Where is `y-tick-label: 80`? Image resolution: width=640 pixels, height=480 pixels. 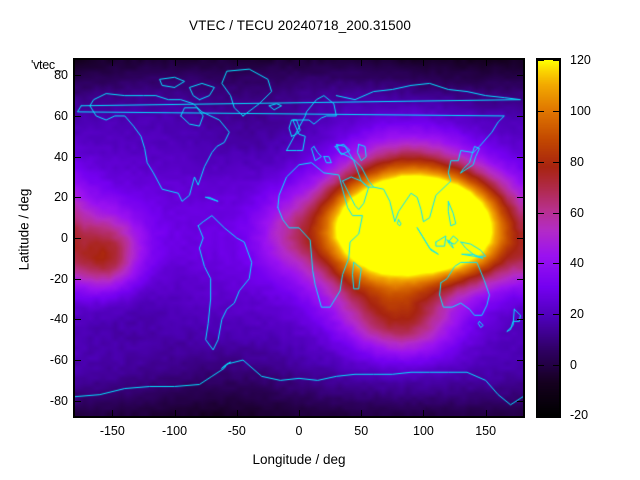 y-tick-label: 80 is located at coordinates (61, 75).